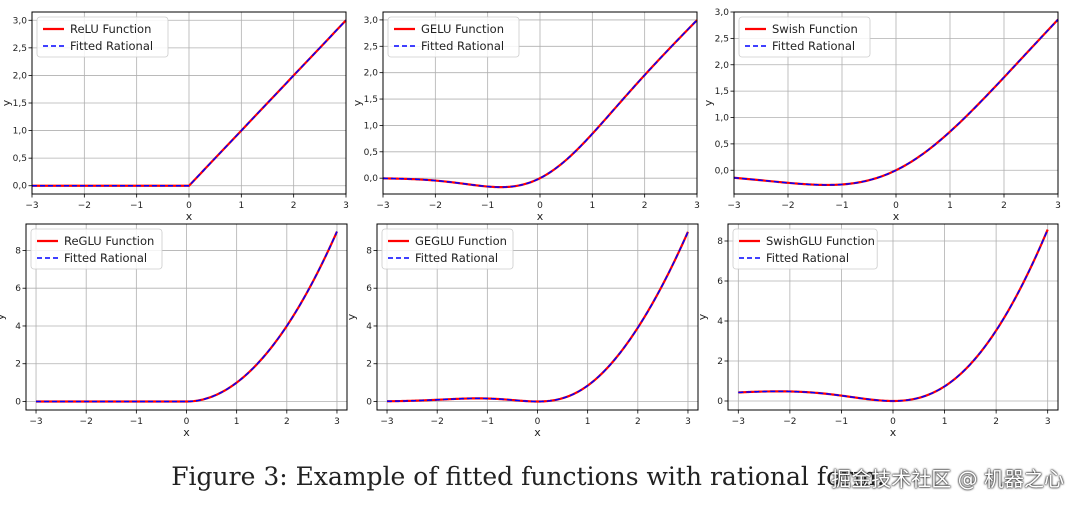 This screenshot has height=506, width=1080. What do you see at coordinates (815, 29) in the screenshot?
I see `legend-label: Swish Function` at bounding box center [815, 29].